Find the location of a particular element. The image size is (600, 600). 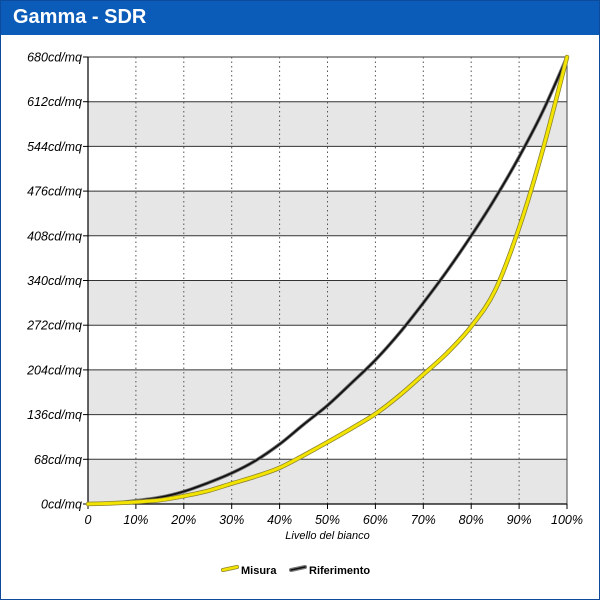

x-tick-label: 70% is located at coordinates (423, 520).